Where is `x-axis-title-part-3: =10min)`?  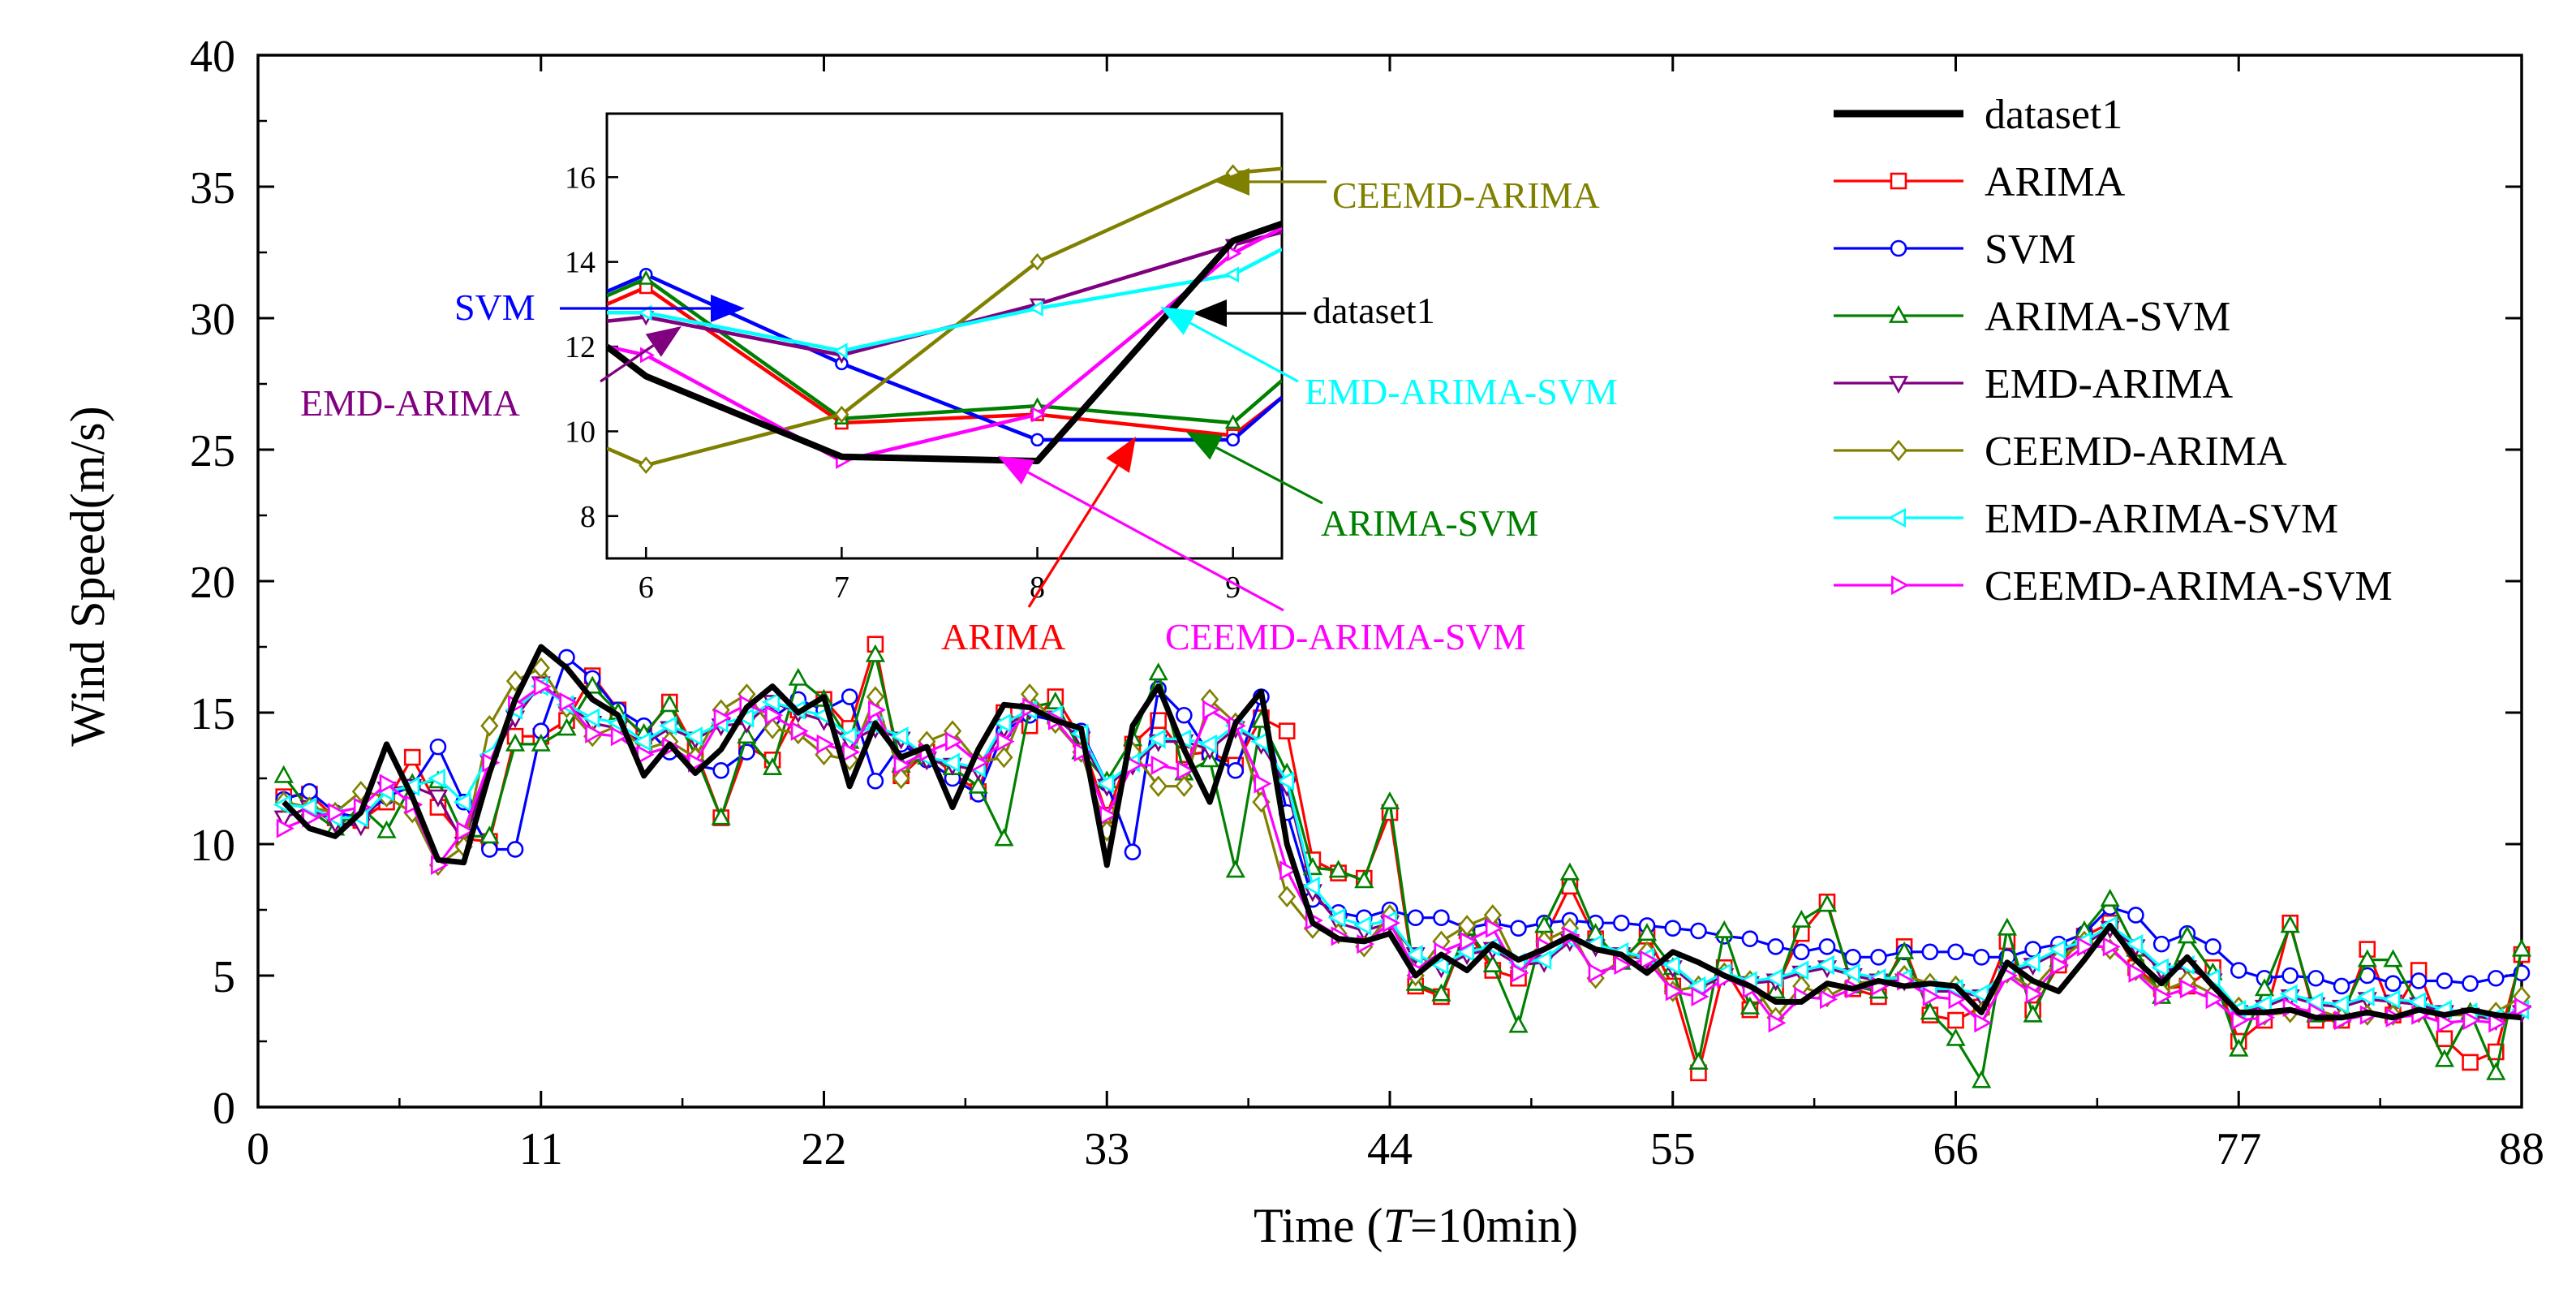 x-axis-title-part-3: =10min) is located at coordinates (1494, 1225).